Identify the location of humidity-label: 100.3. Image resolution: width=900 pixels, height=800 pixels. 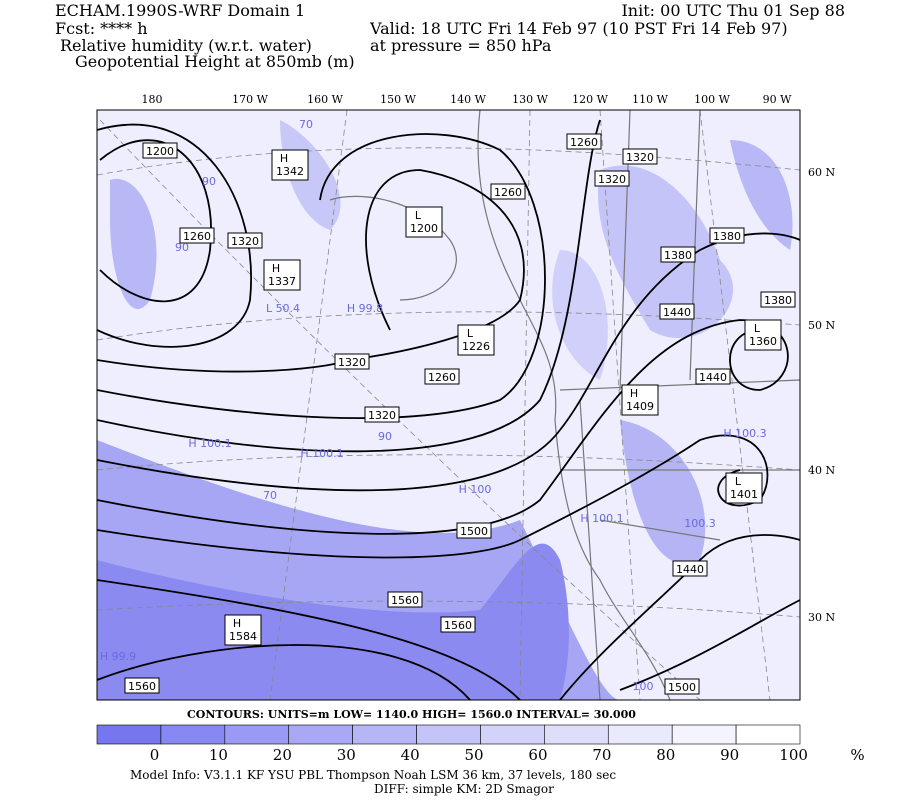
(700, 523).